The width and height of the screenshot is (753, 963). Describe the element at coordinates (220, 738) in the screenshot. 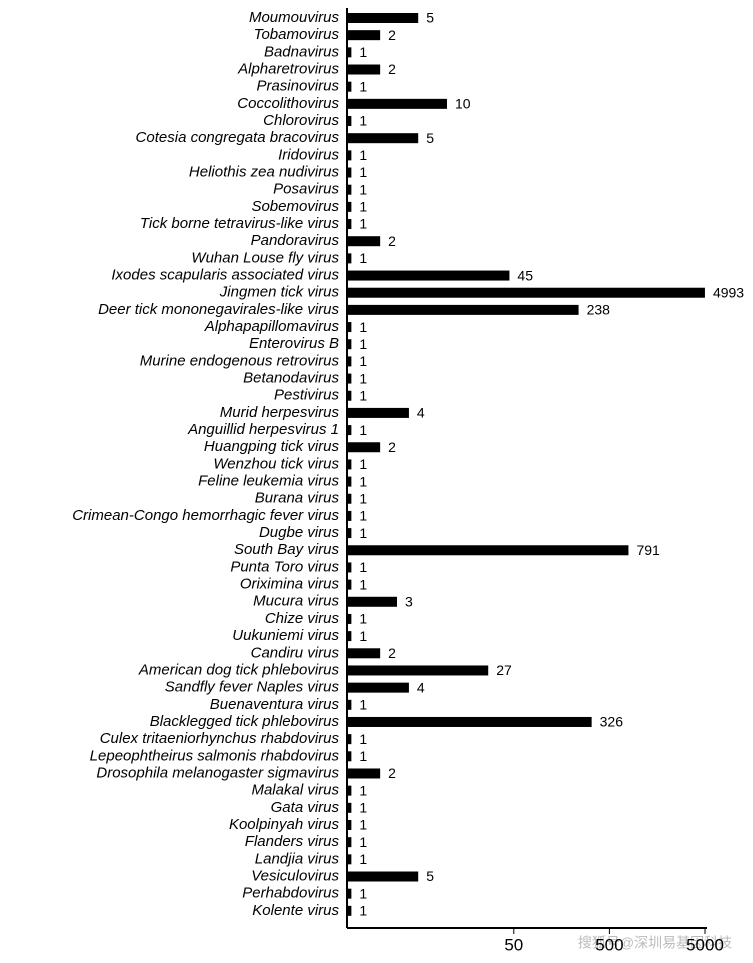

I see `category-label: Culex tritaeniorhynchus rhabdovirus` at that location.